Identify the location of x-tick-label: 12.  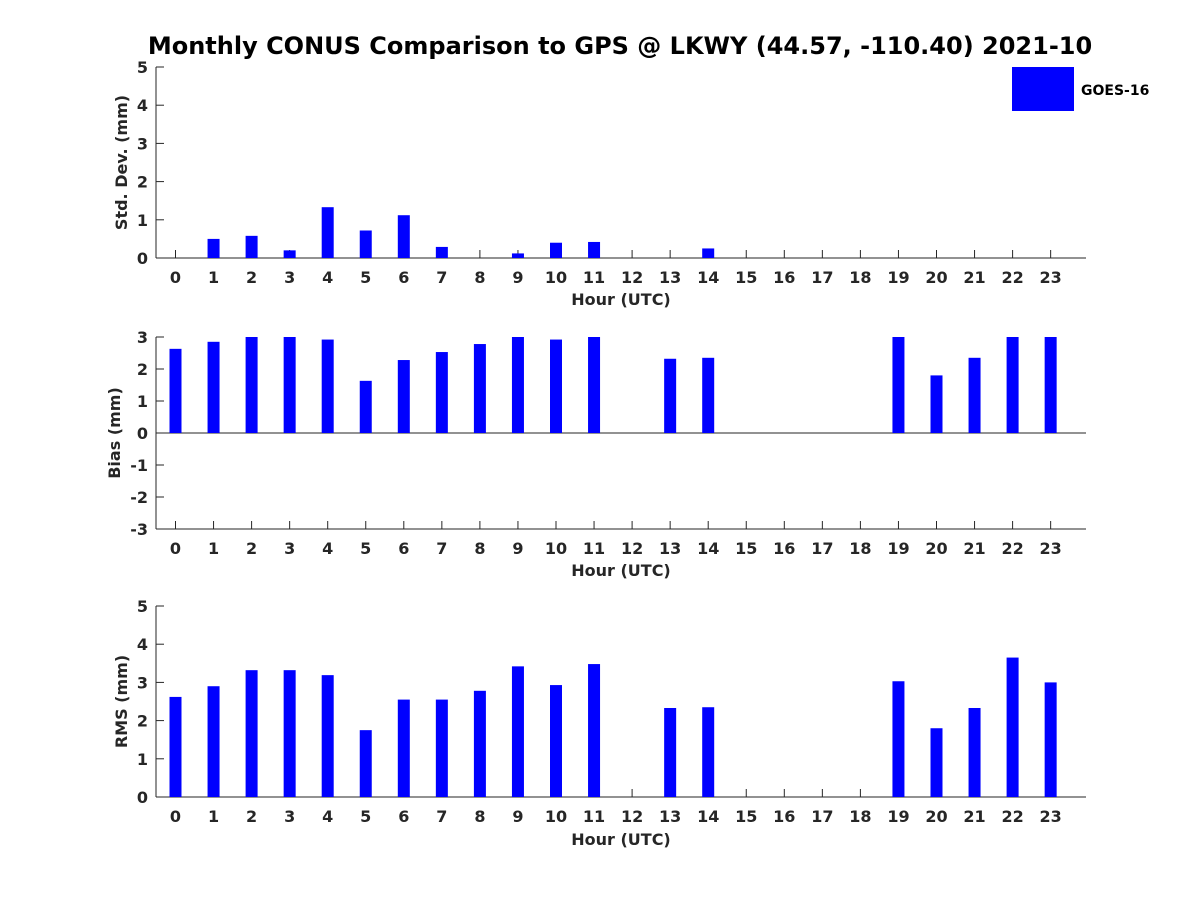
(632, 277).